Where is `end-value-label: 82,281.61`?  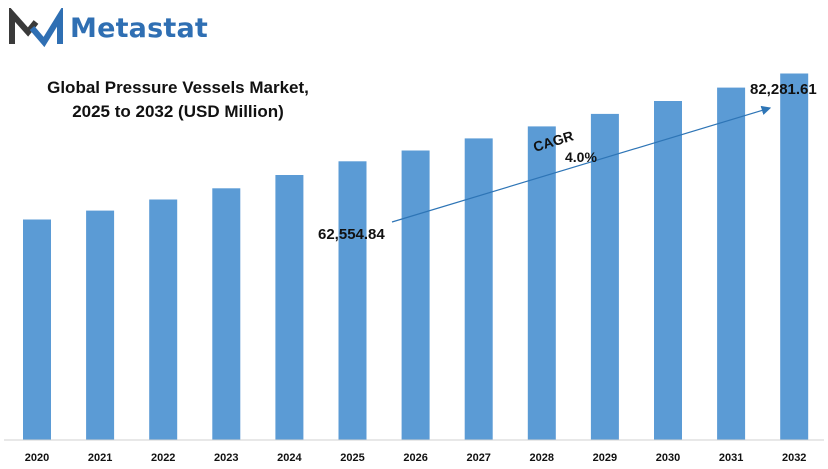 end-value-label: 82,281.61 is located at coordinates (783, 89).